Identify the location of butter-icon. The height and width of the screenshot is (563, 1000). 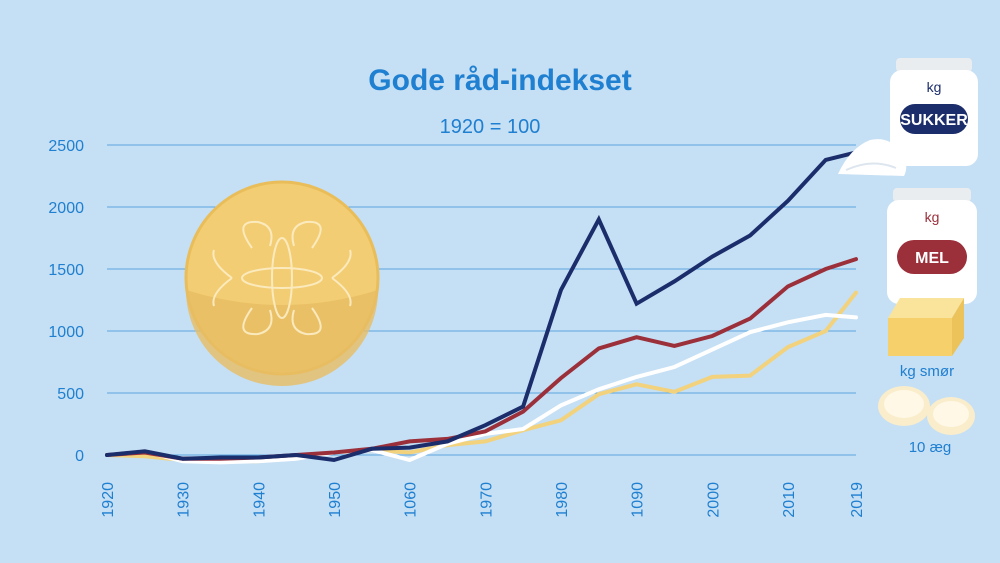
(926, 327).